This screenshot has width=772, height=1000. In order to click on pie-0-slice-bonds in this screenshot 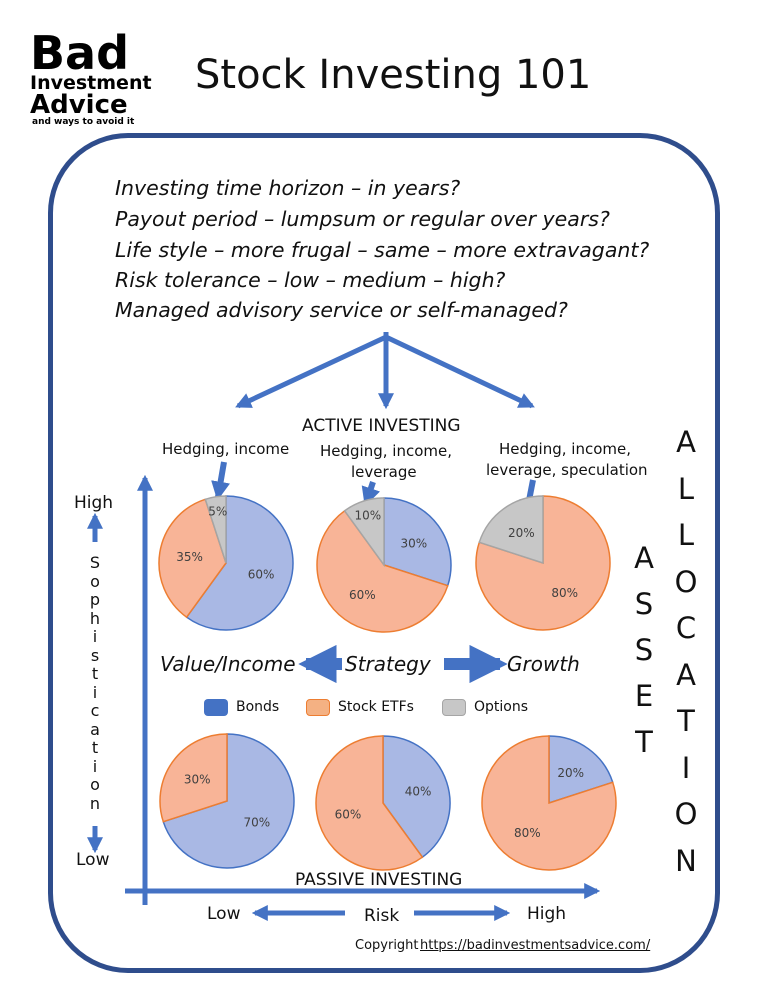, I will do `click(239, 563)`.